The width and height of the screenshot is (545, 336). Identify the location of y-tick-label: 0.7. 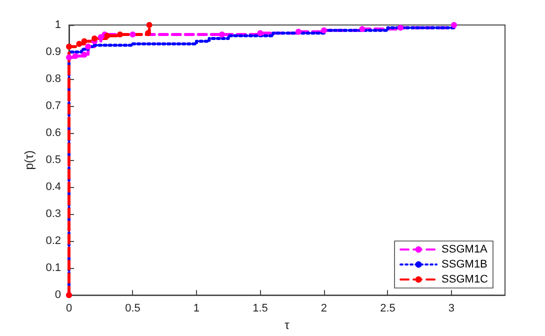
(53, 106).